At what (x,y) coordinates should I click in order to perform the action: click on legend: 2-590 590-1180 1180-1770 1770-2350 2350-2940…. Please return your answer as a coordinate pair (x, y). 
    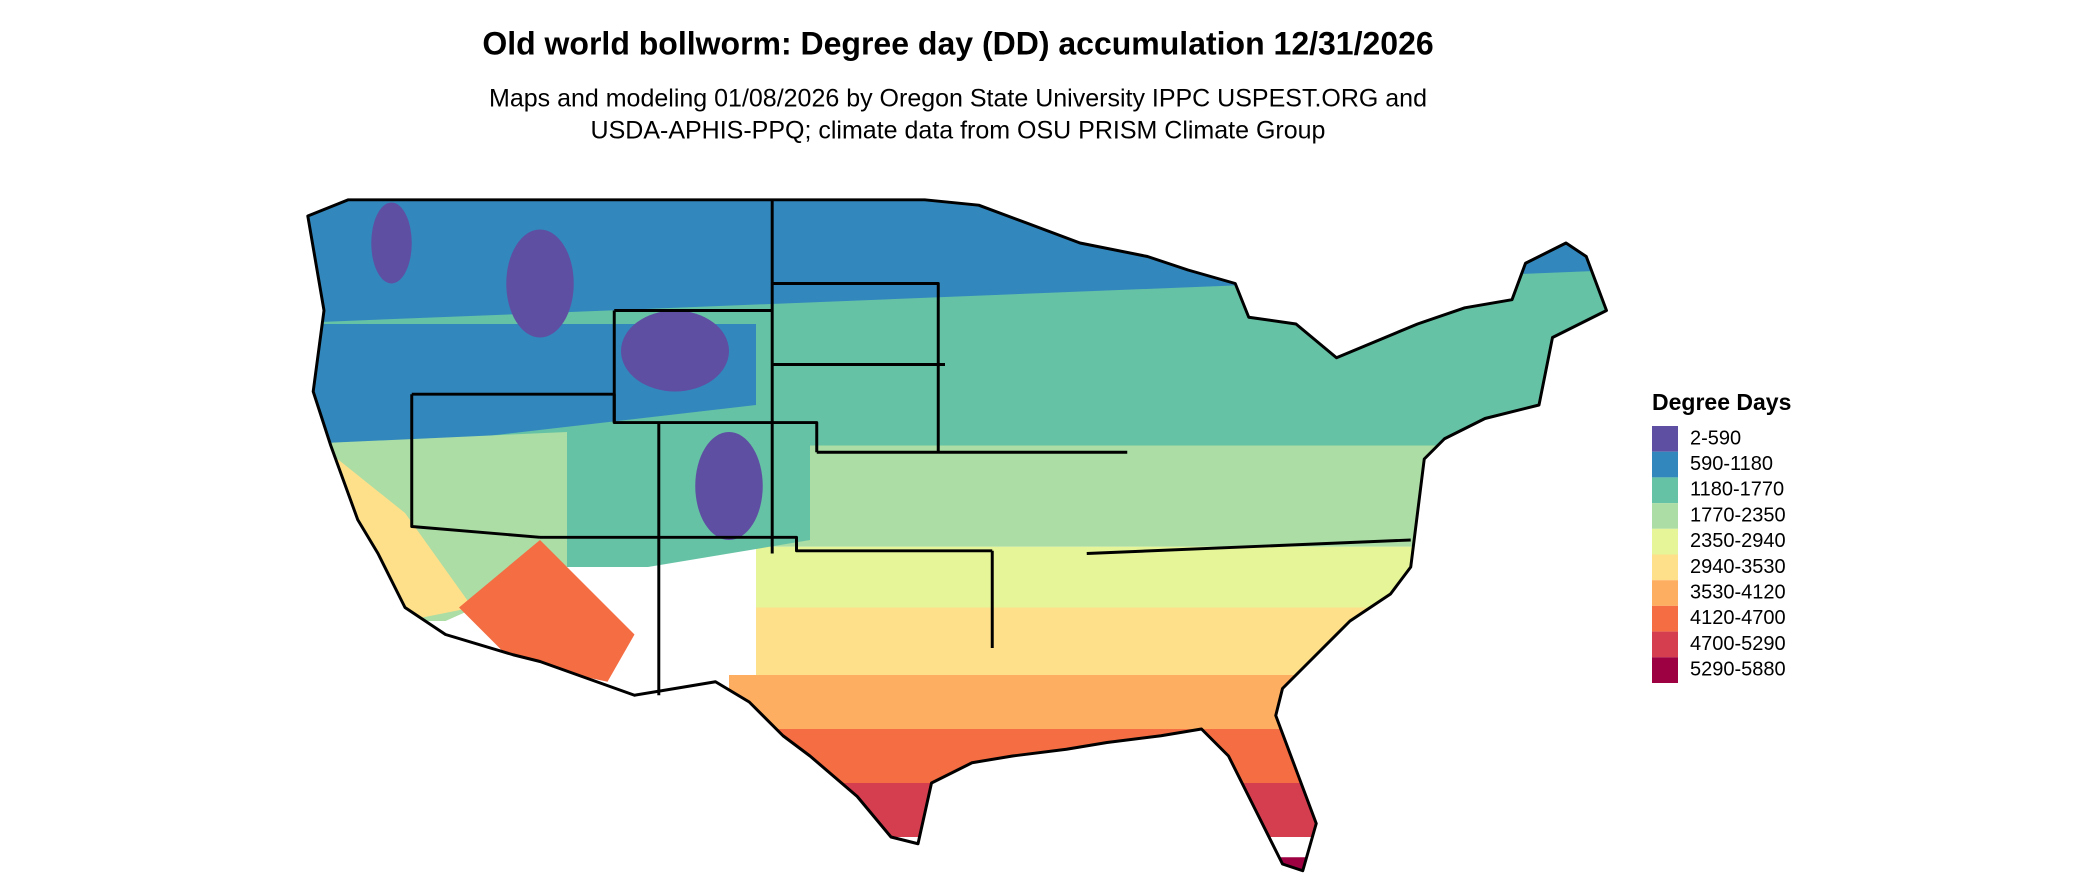
    Looking at the image, I should click on (1719, 554).